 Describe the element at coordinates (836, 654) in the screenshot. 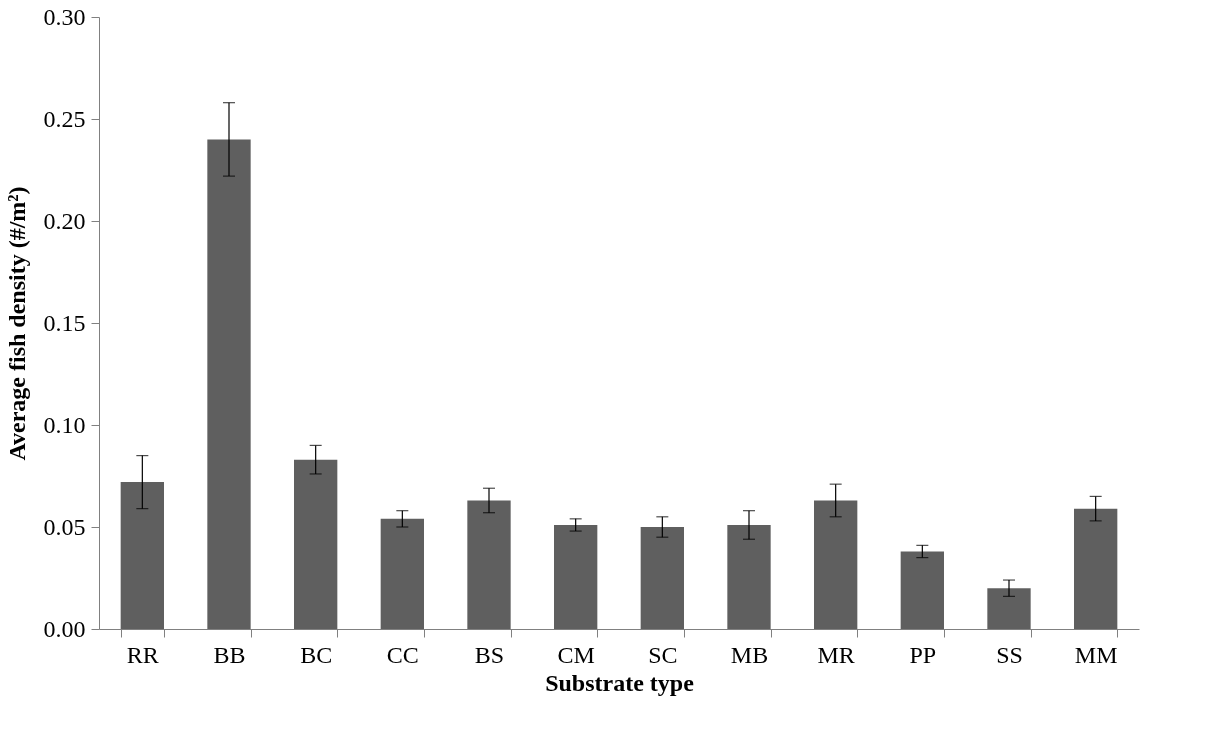

I see `x-tick-label: MR` at that location.